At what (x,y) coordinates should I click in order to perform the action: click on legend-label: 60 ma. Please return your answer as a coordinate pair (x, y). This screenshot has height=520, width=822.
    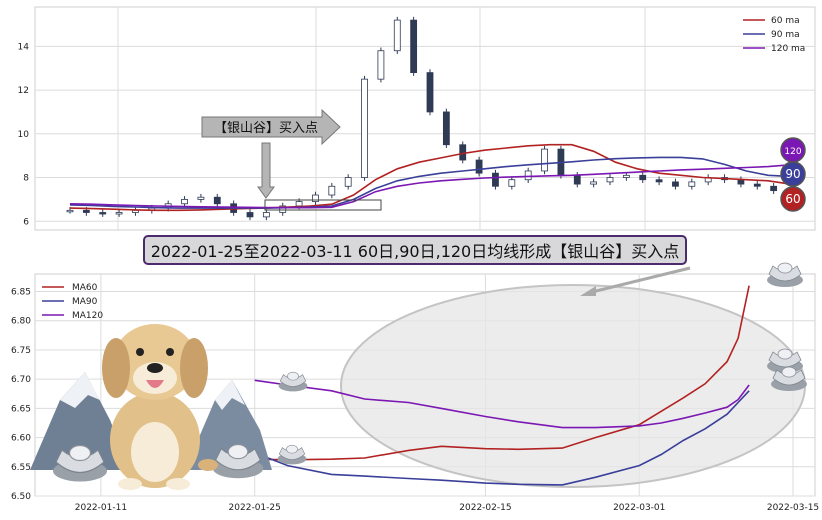
    Looking at the image, I should click on (785, 21).